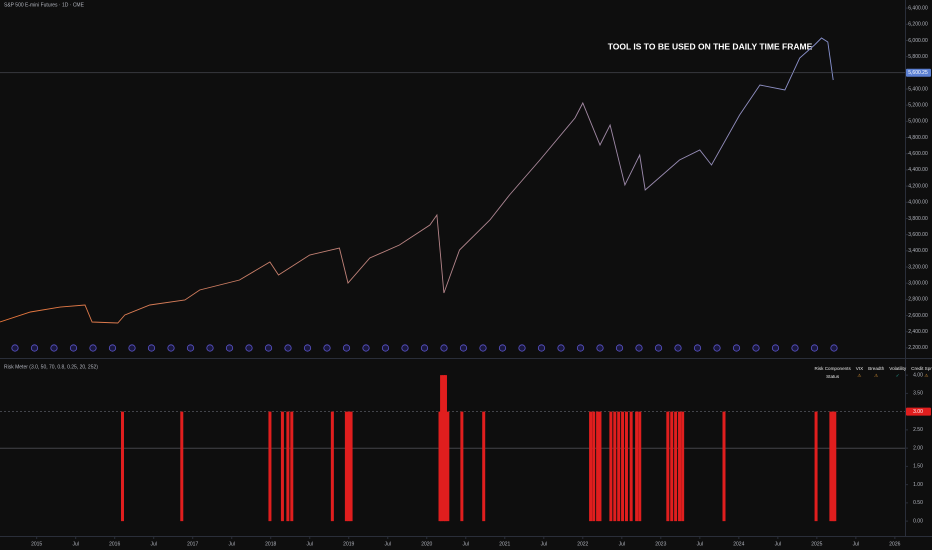  I want to click on y-tick-label: 2.50, so click(918, 430).